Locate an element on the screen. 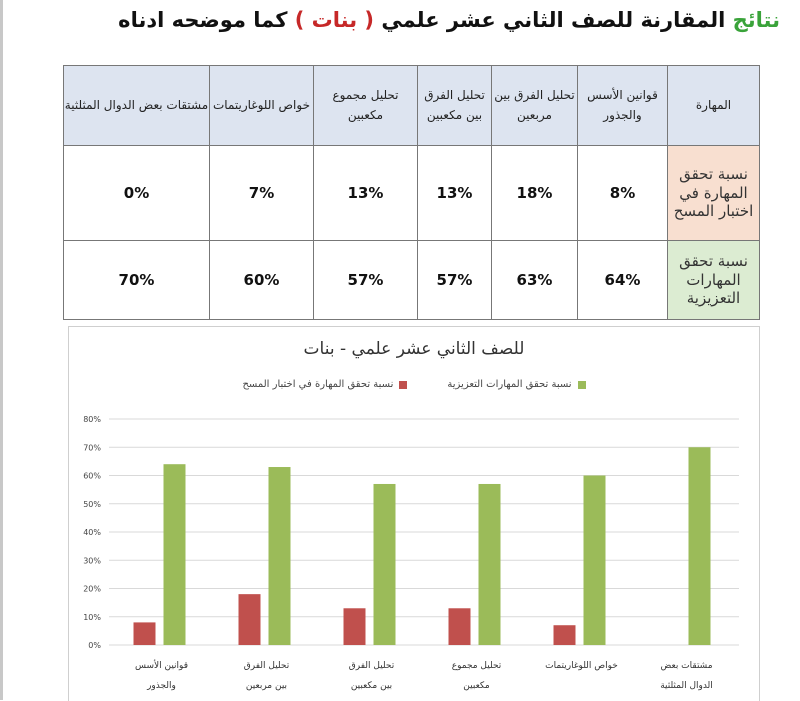 The height and width of the screenshot is (701, 800). y-tick-label: 30% is located at coordinates (92, 560).